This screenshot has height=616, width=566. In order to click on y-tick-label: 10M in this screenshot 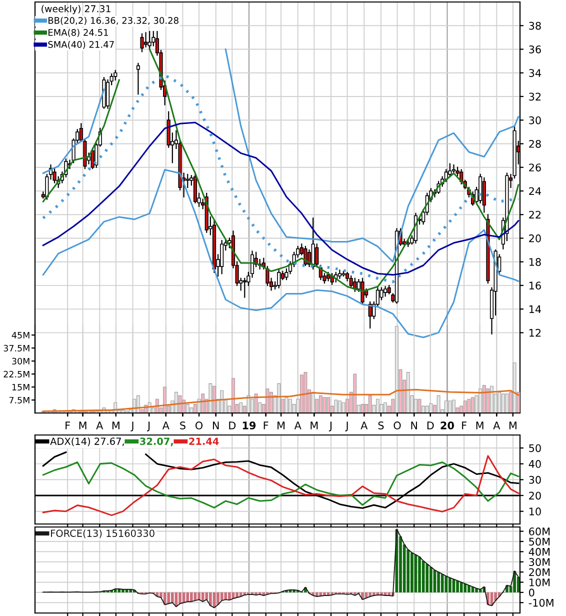, I will do `click(539, 582)`.